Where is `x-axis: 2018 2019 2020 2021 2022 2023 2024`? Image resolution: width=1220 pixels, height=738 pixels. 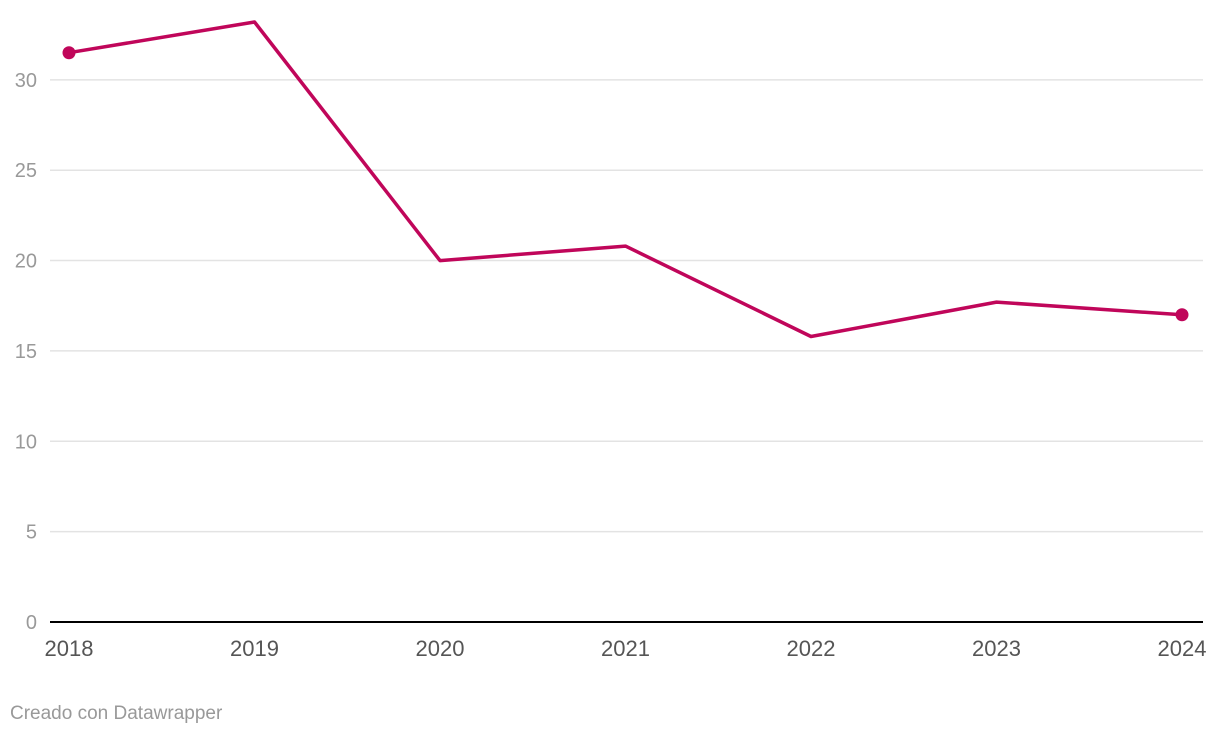 x-axis: 2018 2019 2020 2021 2022 2023 2024 is located at coordinates (626, 648).